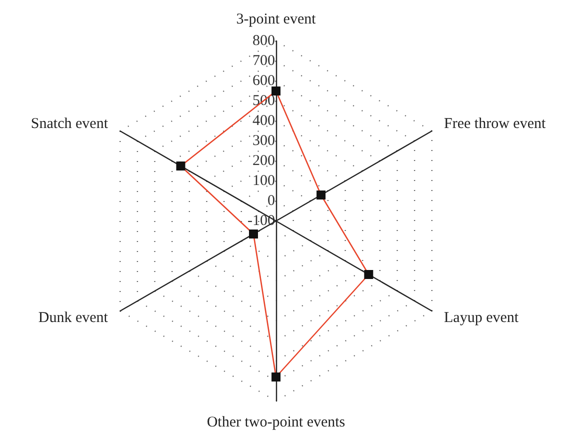  I want to click on y-tick-label: 300, so click(263, 141).